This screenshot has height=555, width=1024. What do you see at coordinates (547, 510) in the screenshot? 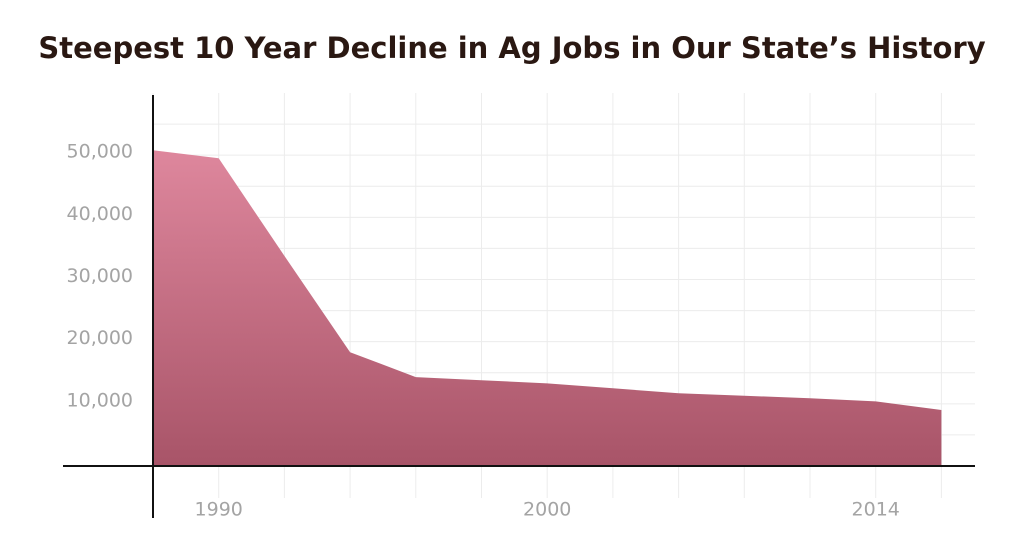
I see `x-tick-label: 2000` at bounding box center [547, 510].